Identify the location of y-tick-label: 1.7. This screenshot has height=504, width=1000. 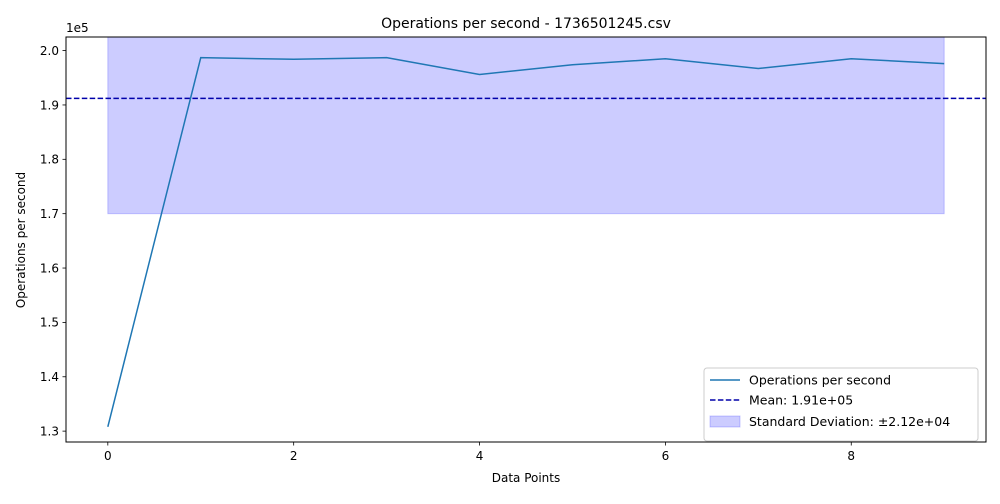
(49, 214).